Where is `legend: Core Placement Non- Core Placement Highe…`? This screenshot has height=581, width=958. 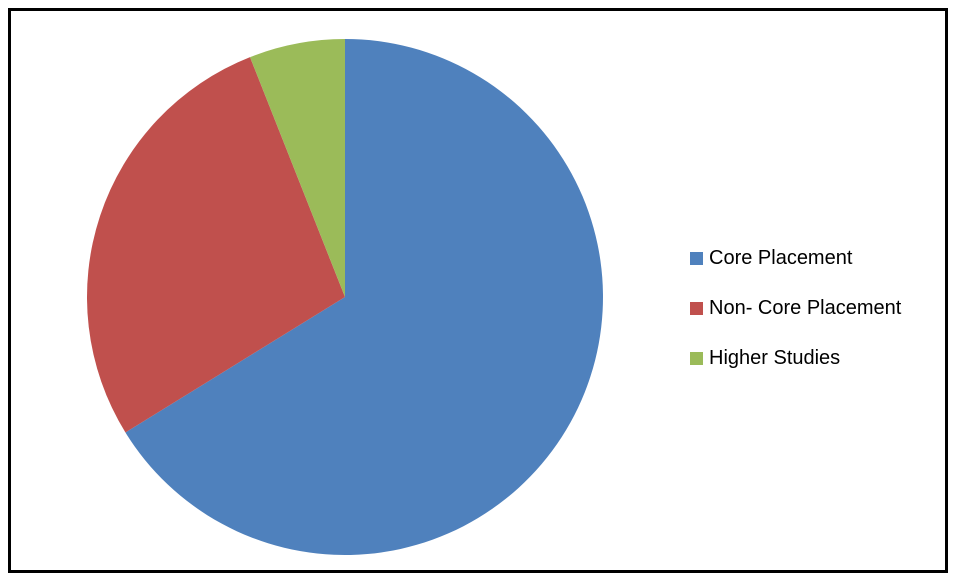 legend: Core Placement Non- Core Placement Highe… is located at coordinates (795, 308).